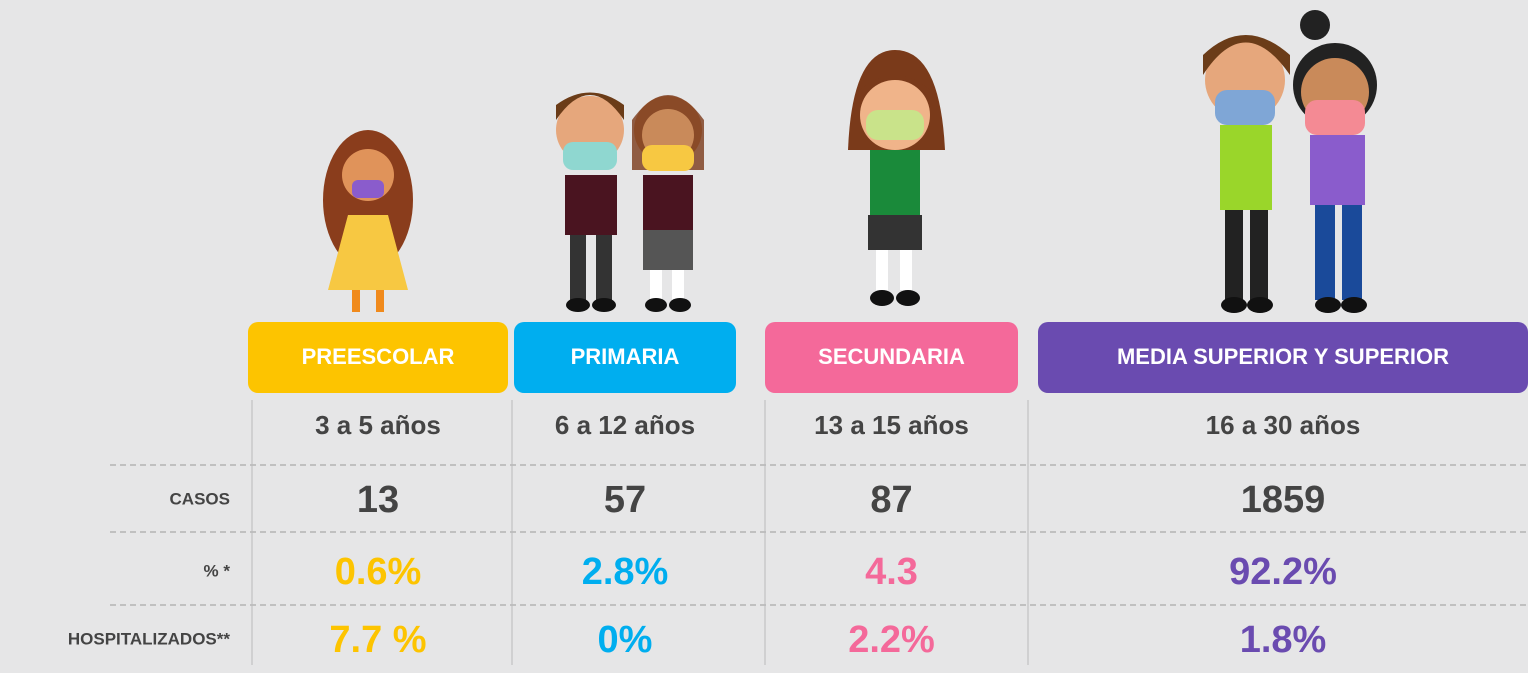  What do you see at coordinates (896, 178) in the screenshot?
I see `secundaria-girl` at bounding box center [896, 178].